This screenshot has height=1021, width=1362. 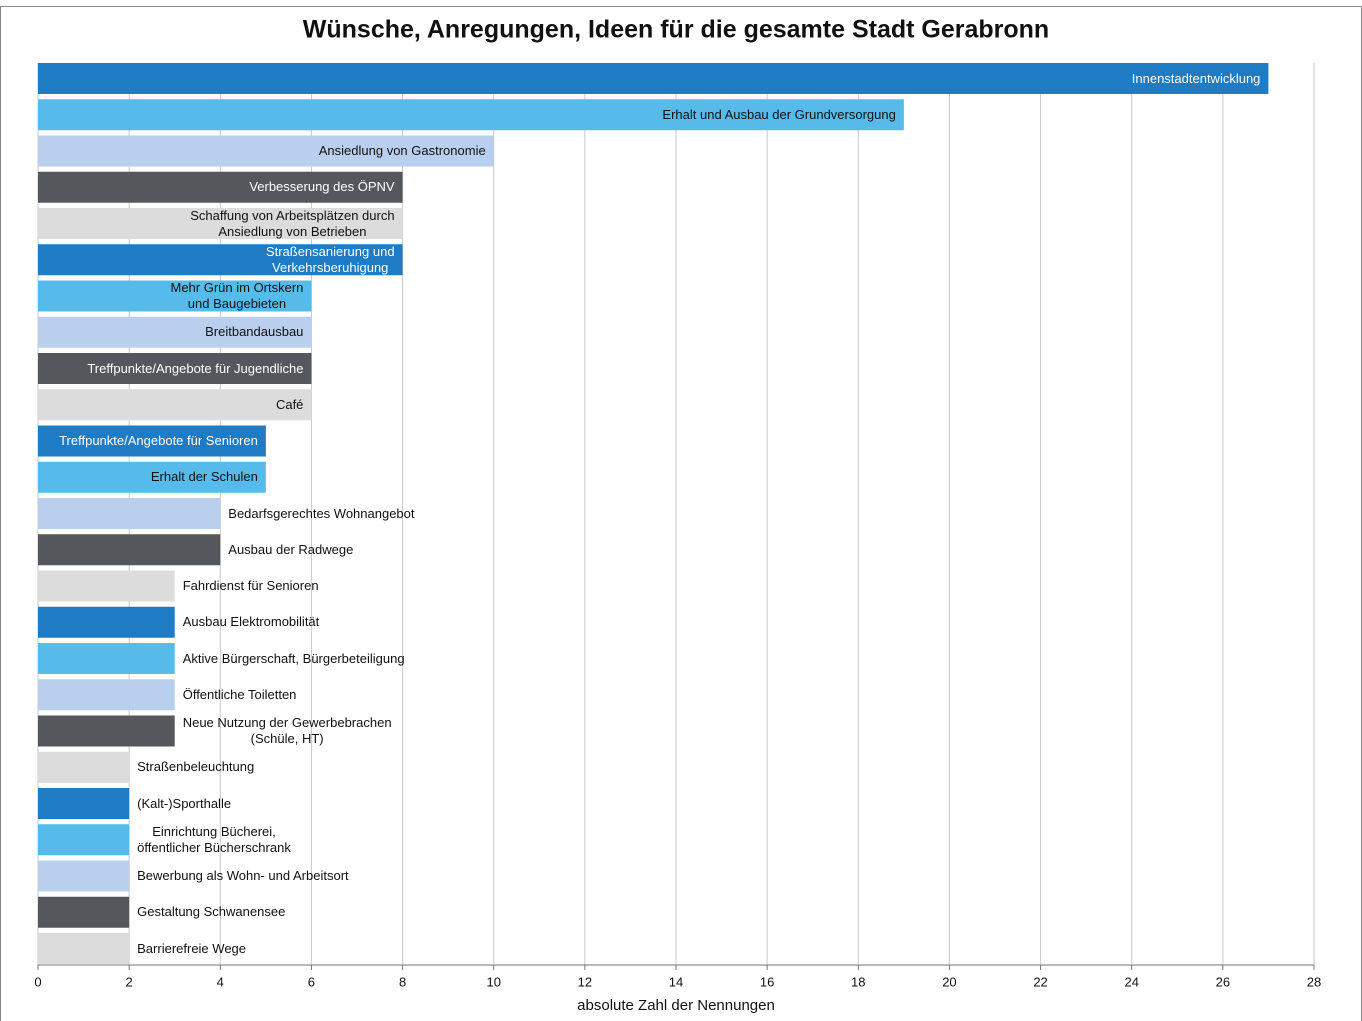 What do you see at coordinates (493, 981) in the screenshot?
I see `x-tick-label: 10` at bounding box center [493, 981].